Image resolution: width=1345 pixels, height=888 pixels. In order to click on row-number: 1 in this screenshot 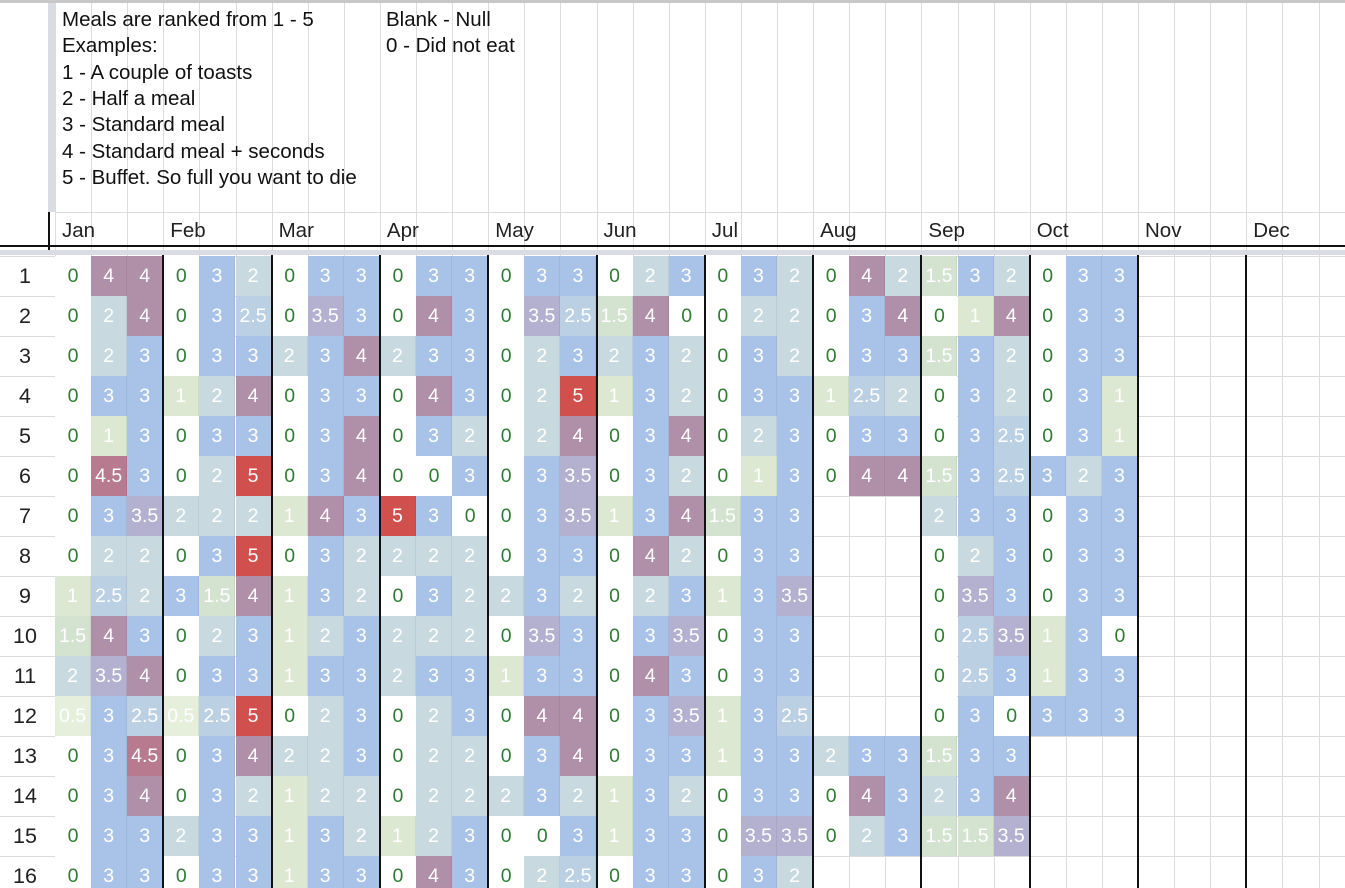, I will do `click(25, 276)`.